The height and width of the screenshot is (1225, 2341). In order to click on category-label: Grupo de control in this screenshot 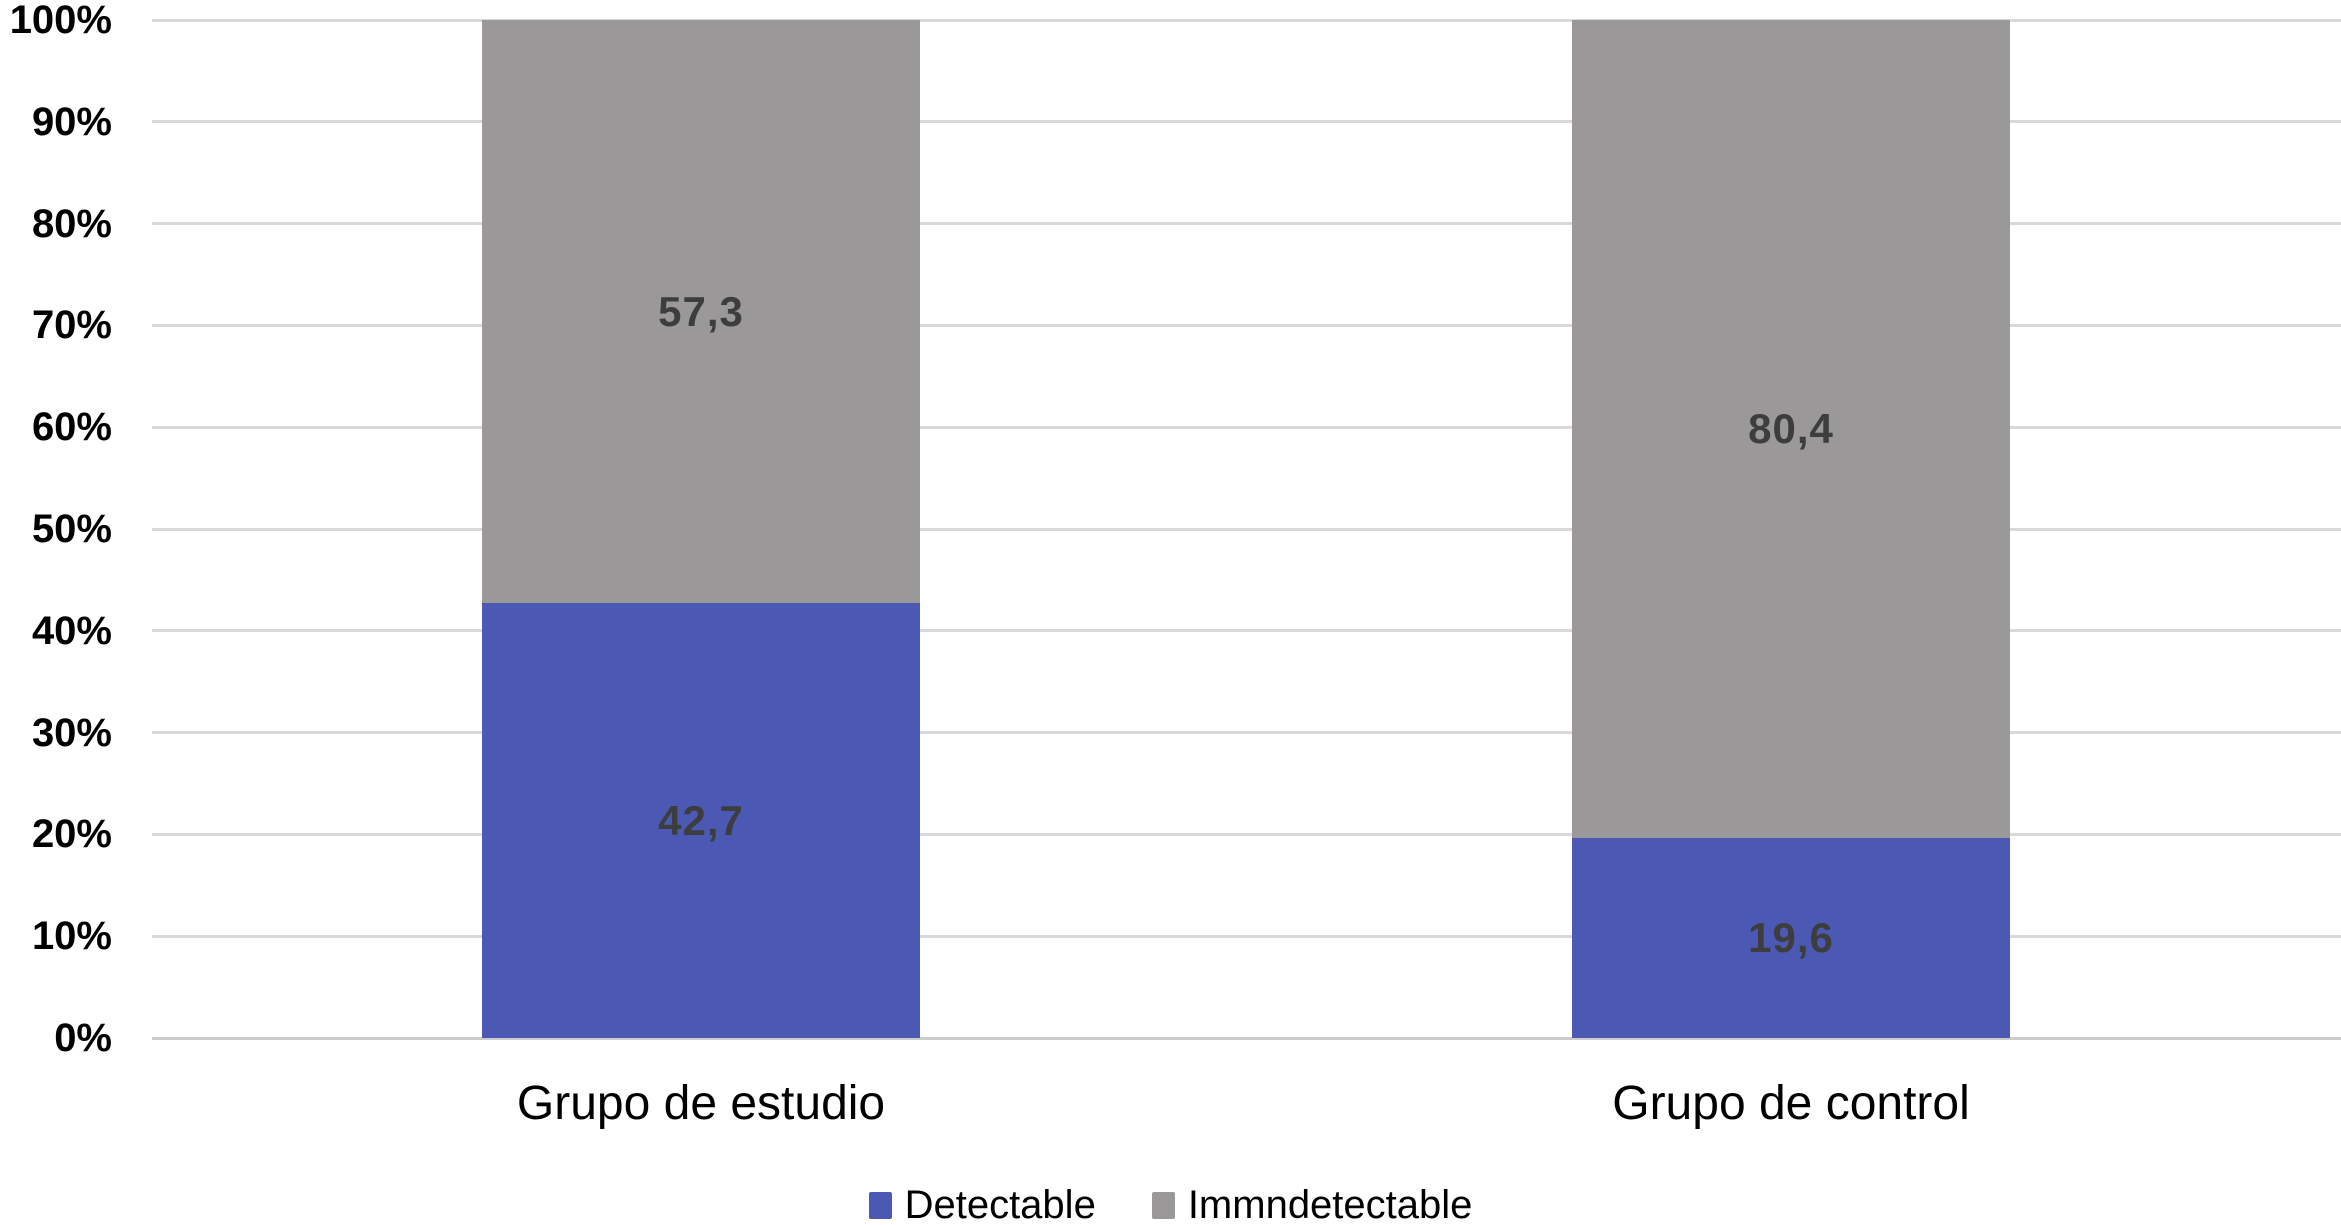, I will do `click(1791, 1103)`.